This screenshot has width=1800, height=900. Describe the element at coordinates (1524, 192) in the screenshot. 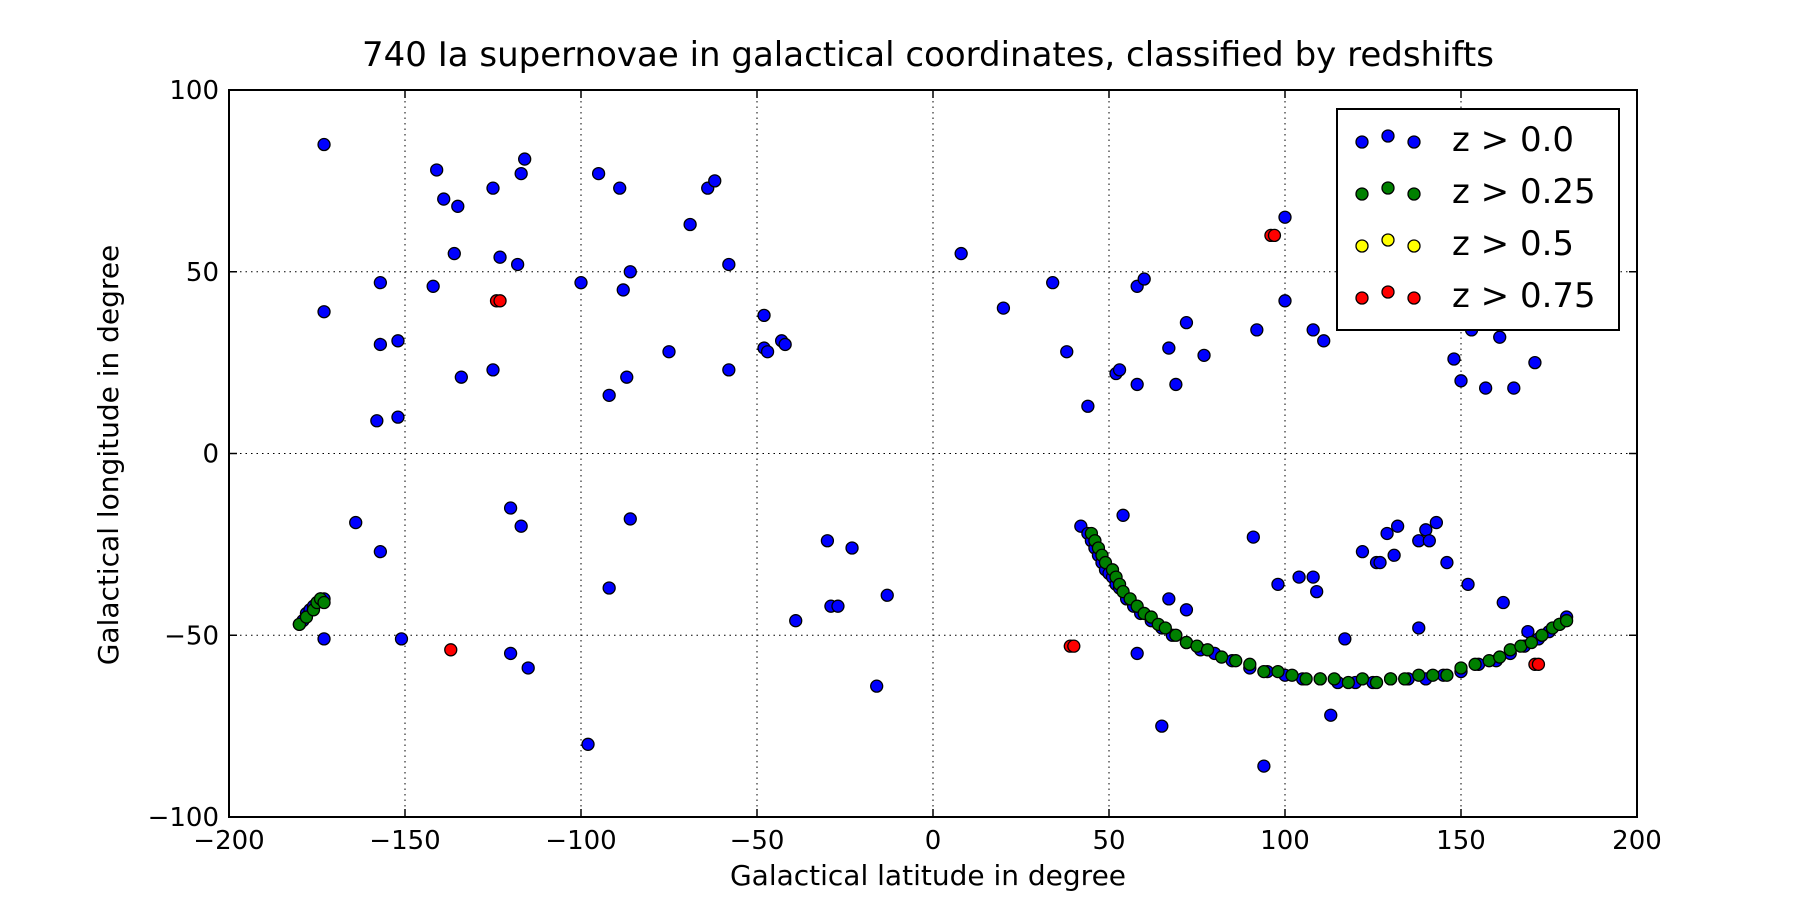

I see `legend-label: z > 0.25` at that location.